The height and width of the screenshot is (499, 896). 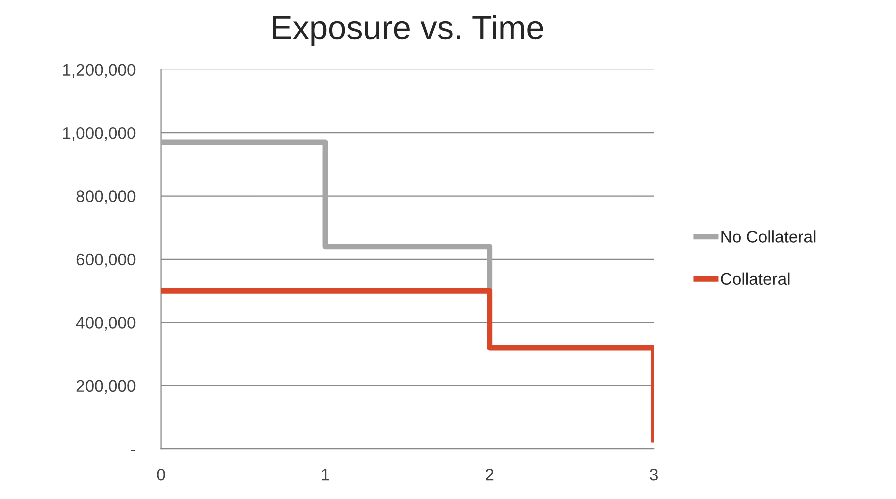 What do you see at coordinates (106, 324) in the screenshot?
I see `y-tick-label: 400,000` at bounding box center [106, 324].